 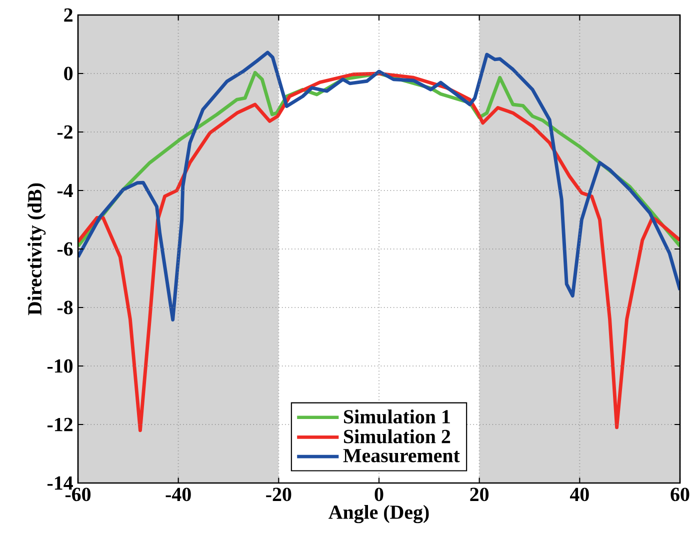 I want to click on x-tick-label: 60, so click(x=680, y=495).